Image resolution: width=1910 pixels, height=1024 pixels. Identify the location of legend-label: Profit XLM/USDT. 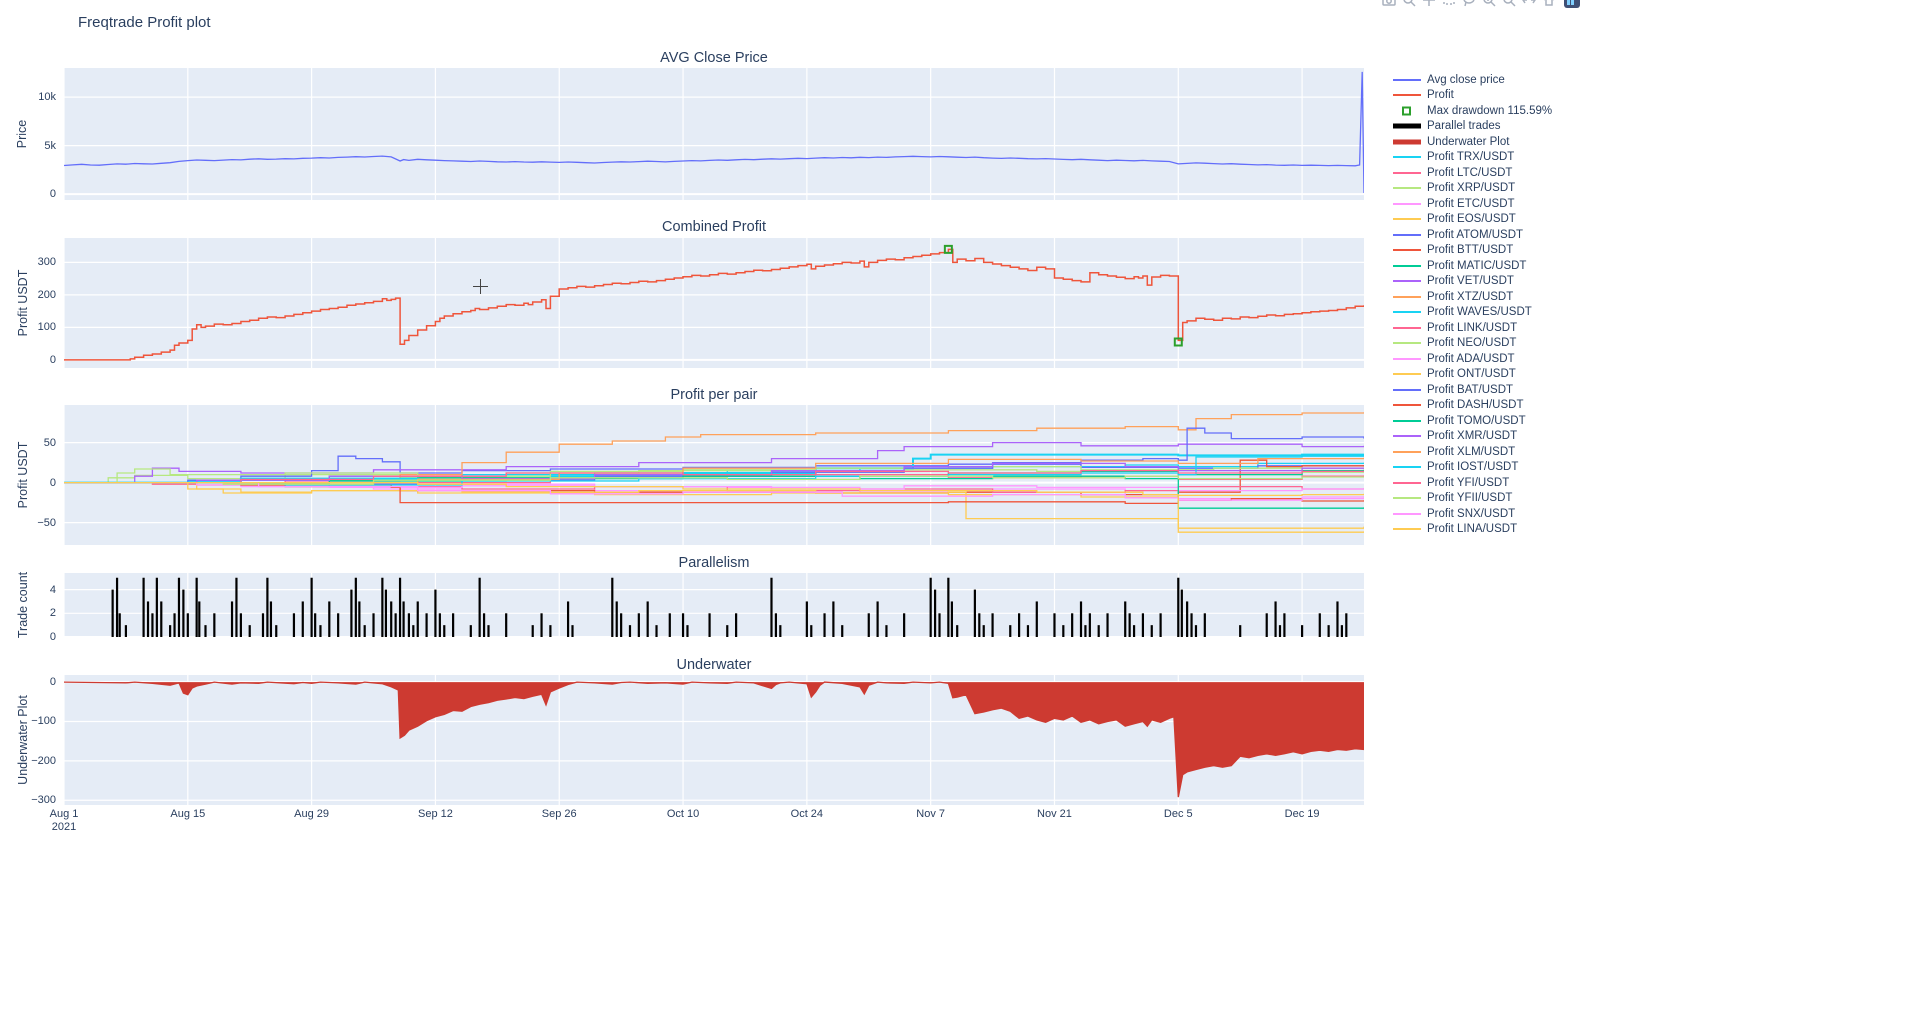
(1471, 451).